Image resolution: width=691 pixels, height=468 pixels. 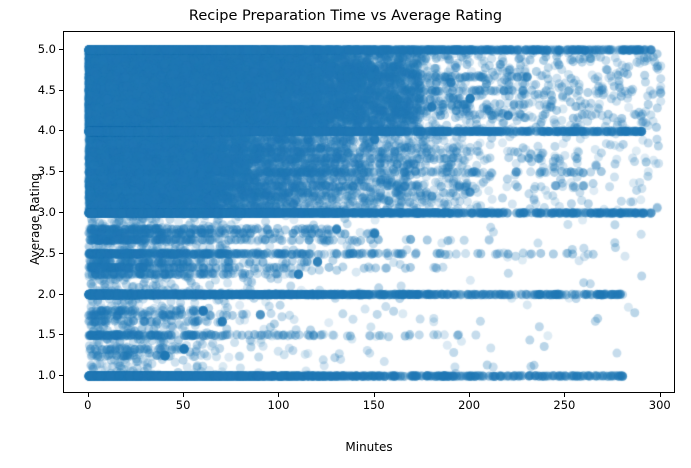 I want to click on x-tick-label: 0, so click(x=88, y=405).